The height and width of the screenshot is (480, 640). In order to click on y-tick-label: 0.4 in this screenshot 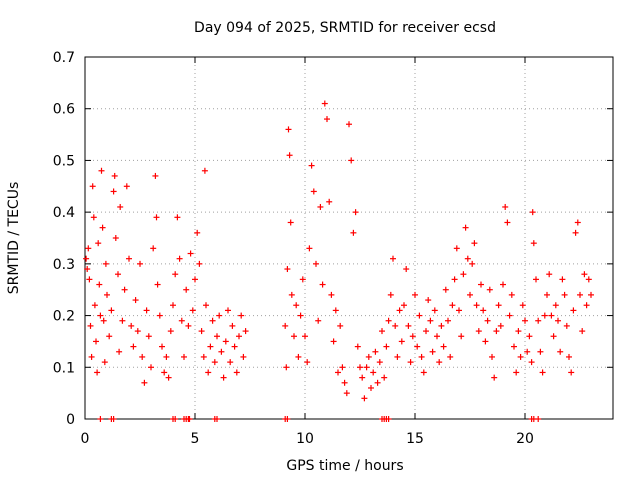, I will do `click(64, 213)`.